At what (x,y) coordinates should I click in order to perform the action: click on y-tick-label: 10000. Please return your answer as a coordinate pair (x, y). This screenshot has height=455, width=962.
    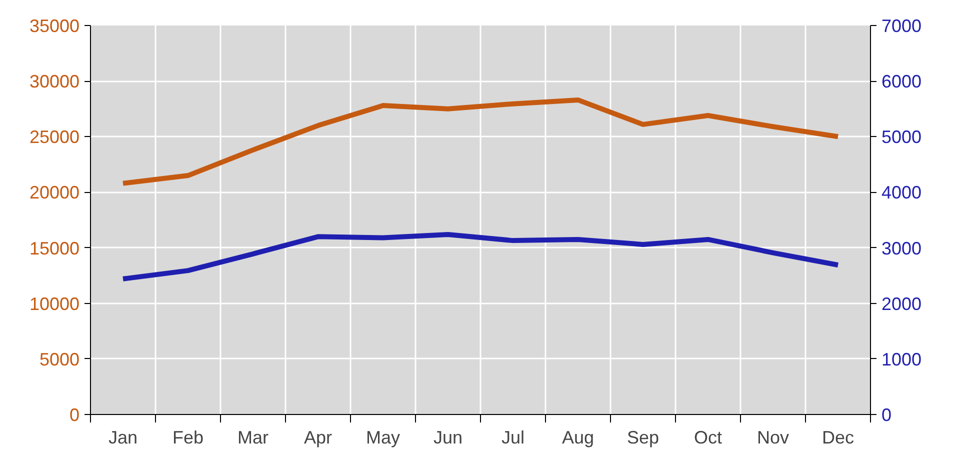
    Looking at the image, I should click on (54, 304).